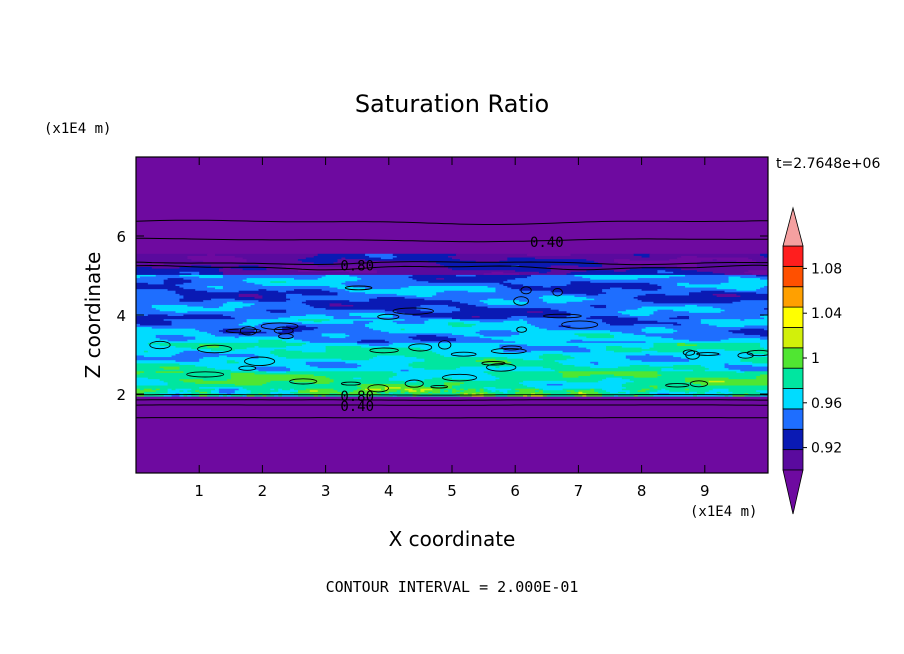  I want to click on x-tick-label: 3, so click(326, 491).